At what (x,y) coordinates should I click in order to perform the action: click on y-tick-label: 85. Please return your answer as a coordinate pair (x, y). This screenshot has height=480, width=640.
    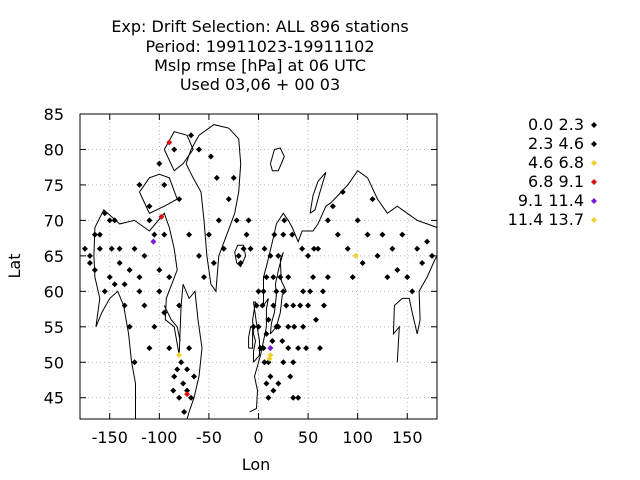
    Looking at the image, I should click on (54, 114).